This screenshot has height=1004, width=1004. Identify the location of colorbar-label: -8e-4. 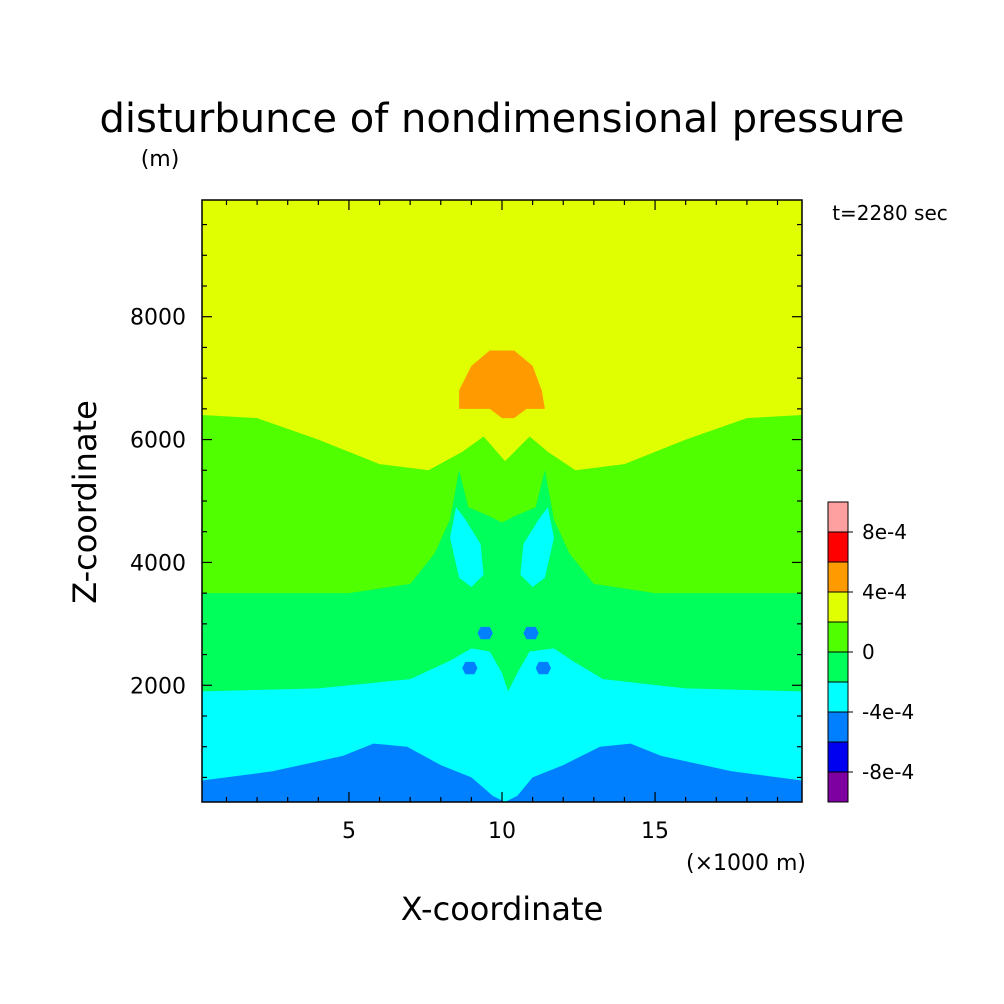
(888, 772).